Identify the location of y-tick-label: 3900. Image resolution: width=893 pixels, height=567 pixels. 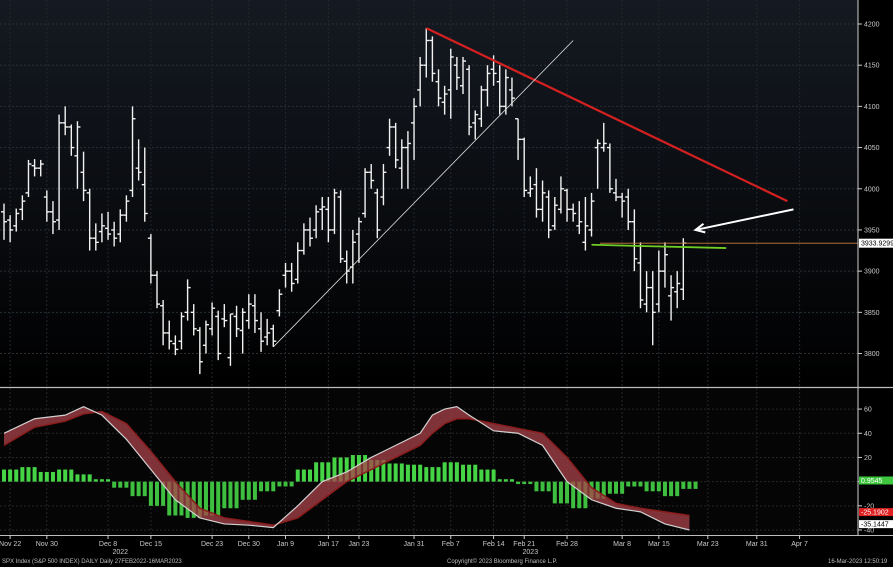
(872, 272).